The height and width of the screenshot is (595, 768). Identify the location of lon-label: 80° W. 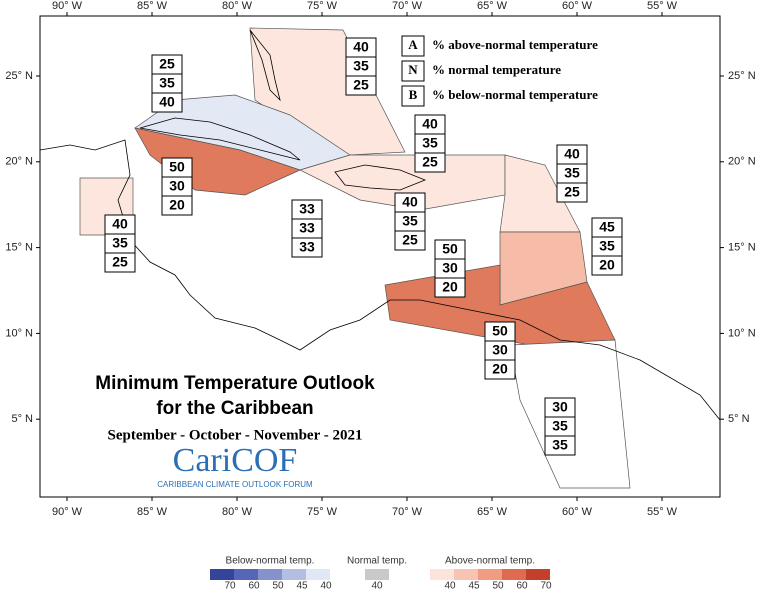
(237, 6).